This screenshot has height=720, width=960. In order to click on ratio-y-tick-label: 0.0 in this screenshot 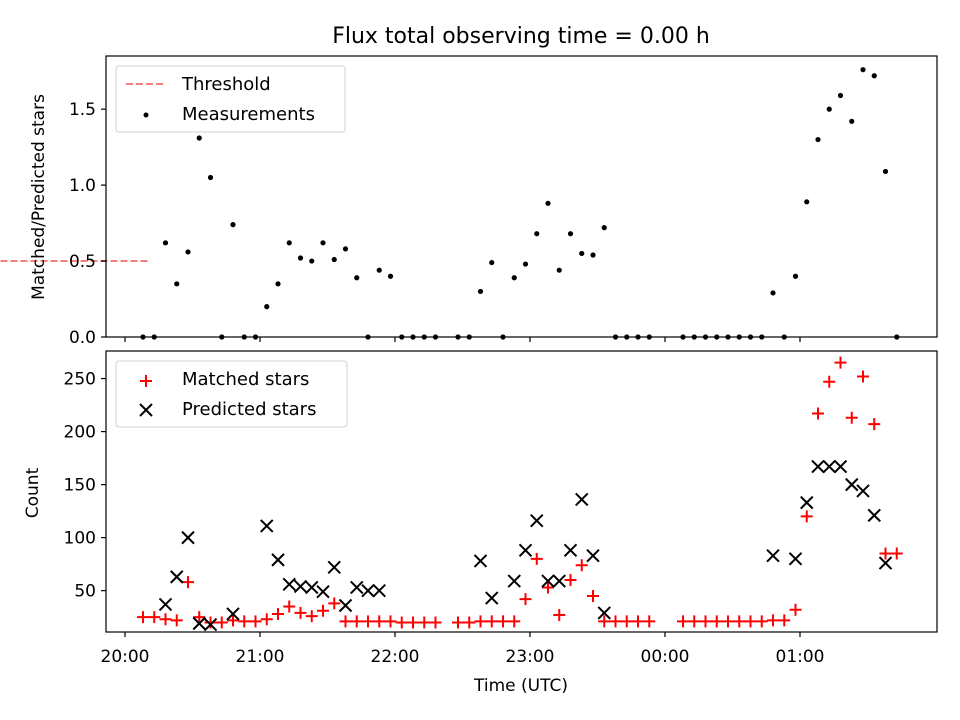, I will do `click(82, 338)`.